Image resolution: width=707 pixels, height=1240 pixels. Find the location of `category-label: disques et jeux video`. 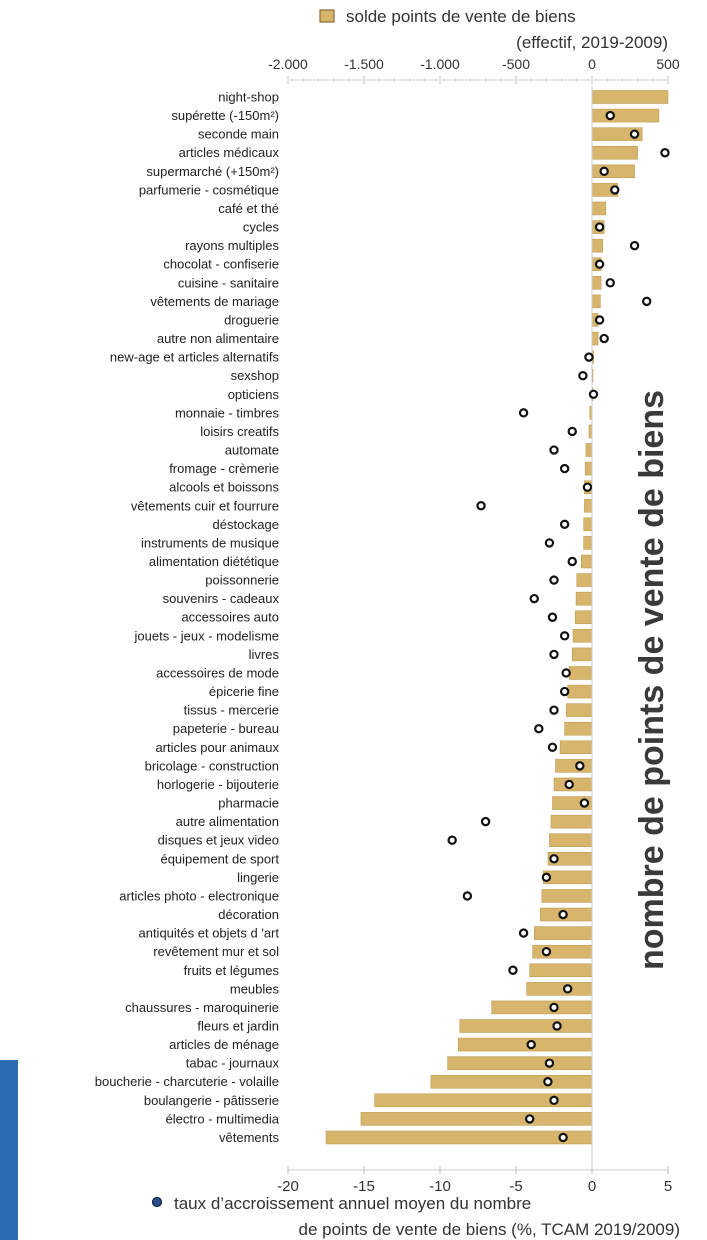

category-label: disques et jeux video is located at coordinates (218, 840).